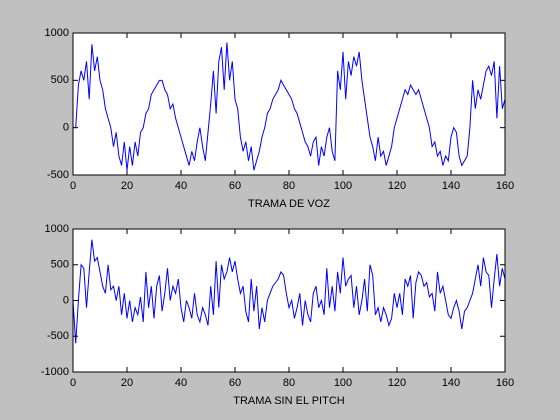  What do you see at coordinates (289, 401) in the screenshot?
I see `x-axis-label: TRAMA SIN EL PITCH` at bounding box center [289, 401].